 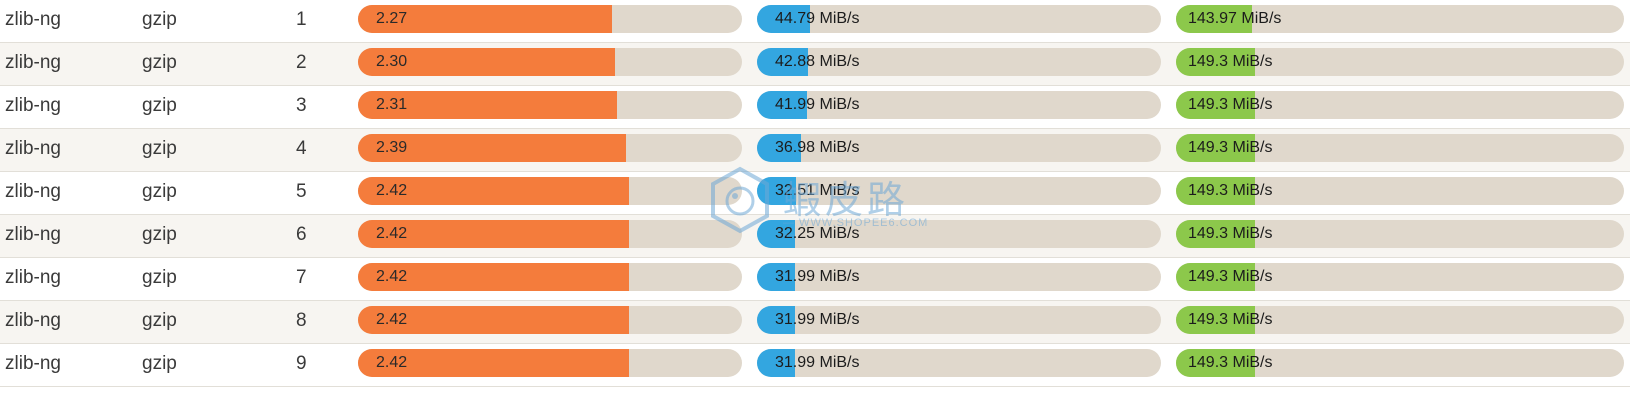 I want to click on ratio-value: 2.39, so click(x=392, y=147).